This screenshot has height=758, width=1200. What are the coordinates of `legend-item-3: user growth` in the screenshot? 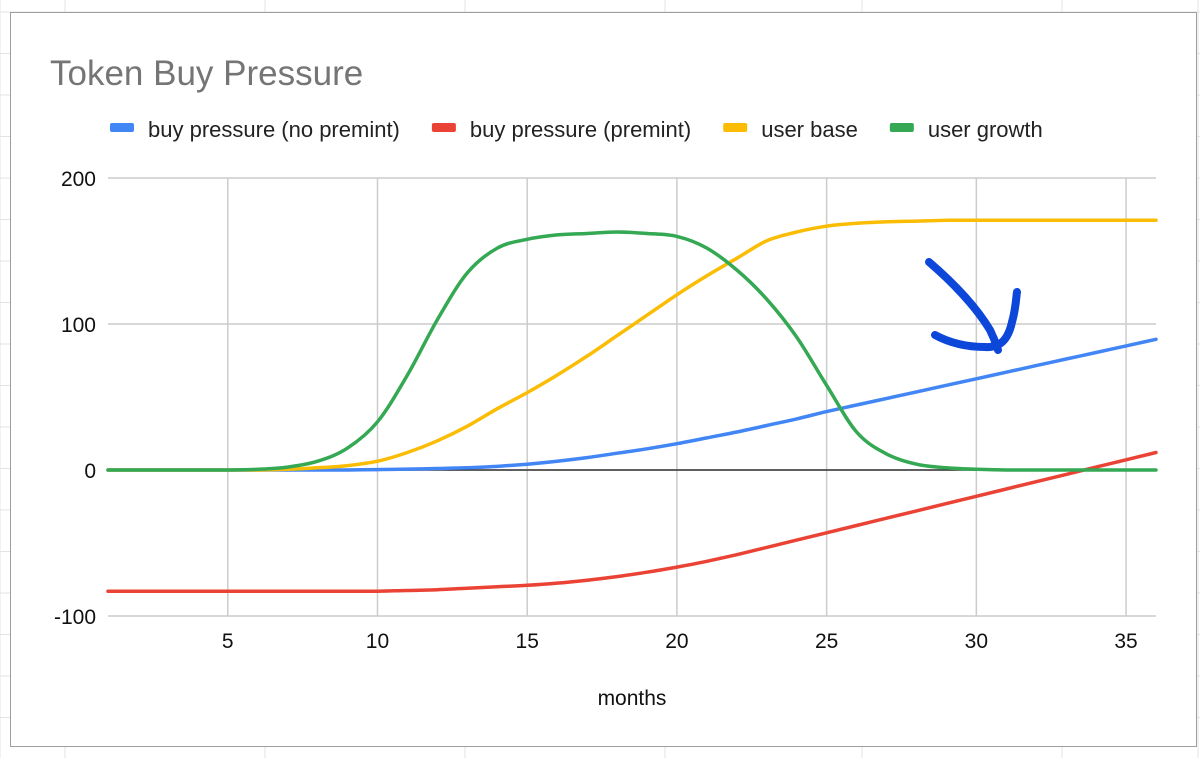 It's located at (966, 129).